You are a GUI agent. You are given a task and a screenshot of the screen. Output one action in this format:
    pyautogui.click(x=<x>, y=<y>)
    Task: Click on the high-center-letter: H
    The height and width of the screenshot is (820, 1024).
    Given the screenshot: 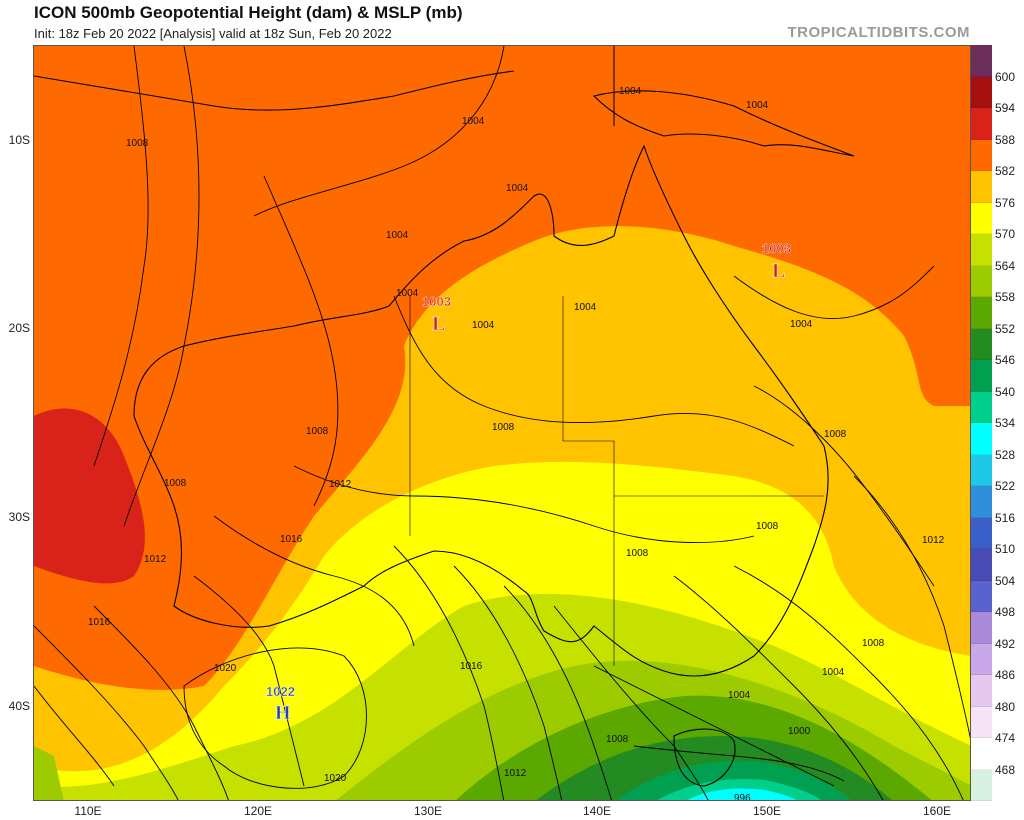 What is the action you would take?
    pyautogui.click(x=283, y=713)
    